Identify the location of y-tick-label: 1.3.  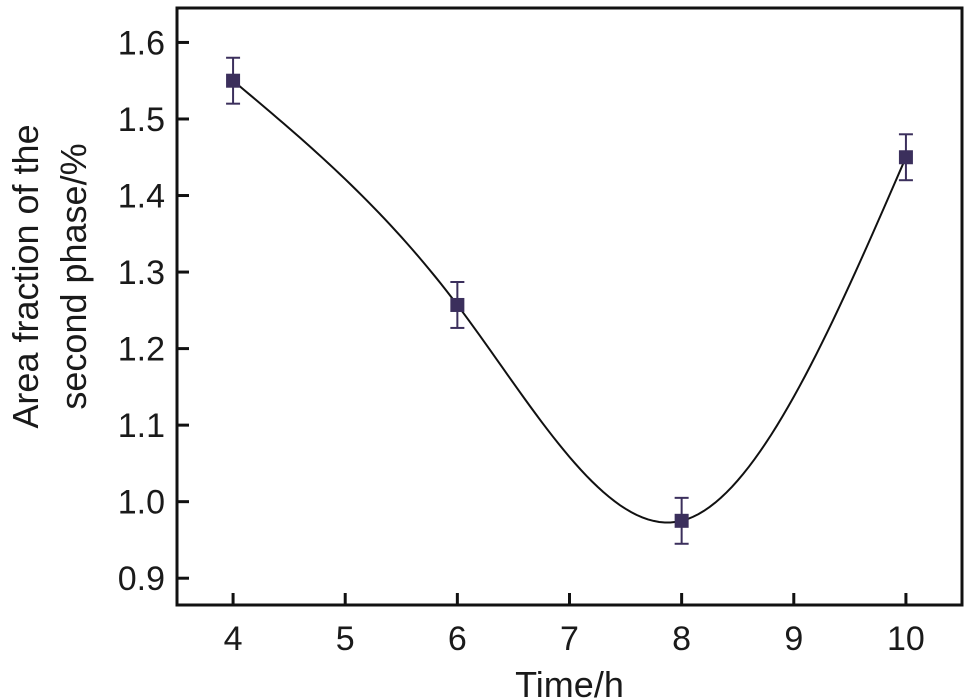
(141, 273).